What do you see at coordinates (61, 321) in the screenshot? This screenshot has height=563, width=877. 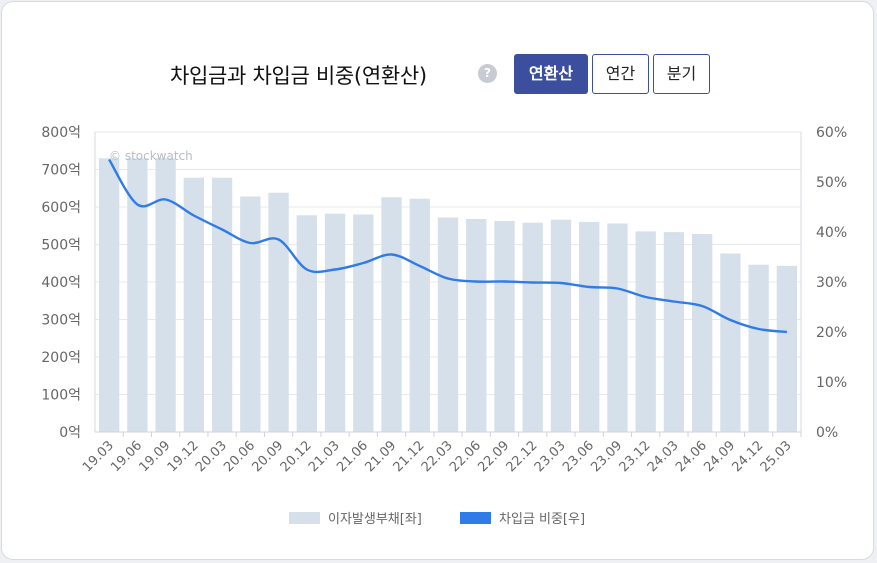 I see `left-tick-label: 300억` at bounding box center [61, 321].